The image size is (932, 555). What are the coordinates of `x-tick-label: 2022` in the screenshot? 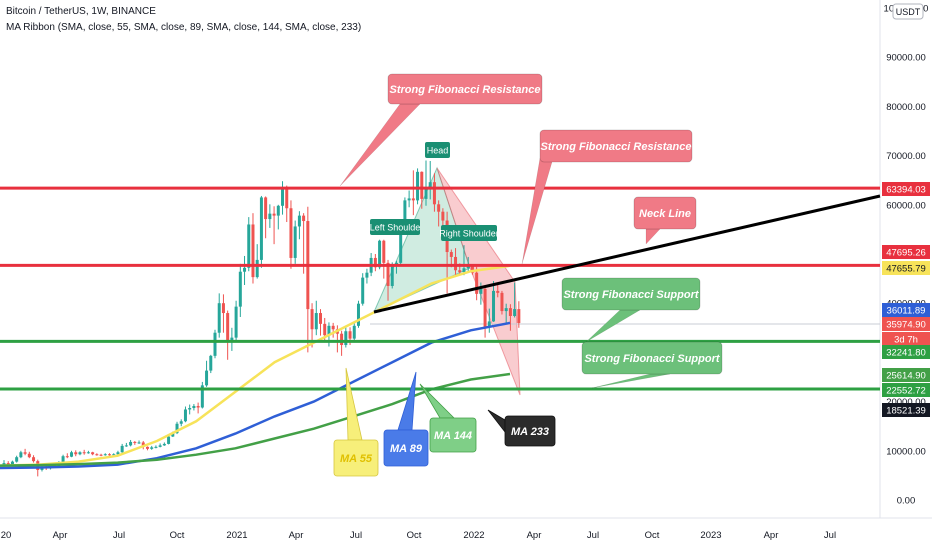 It's located at (473, 535).